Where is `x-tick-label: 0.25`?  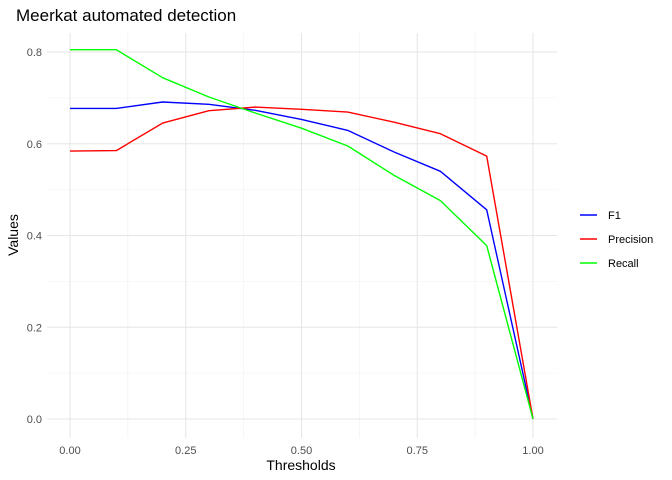 x-tick-label: 0.25 is located at coordinates (185, 451).